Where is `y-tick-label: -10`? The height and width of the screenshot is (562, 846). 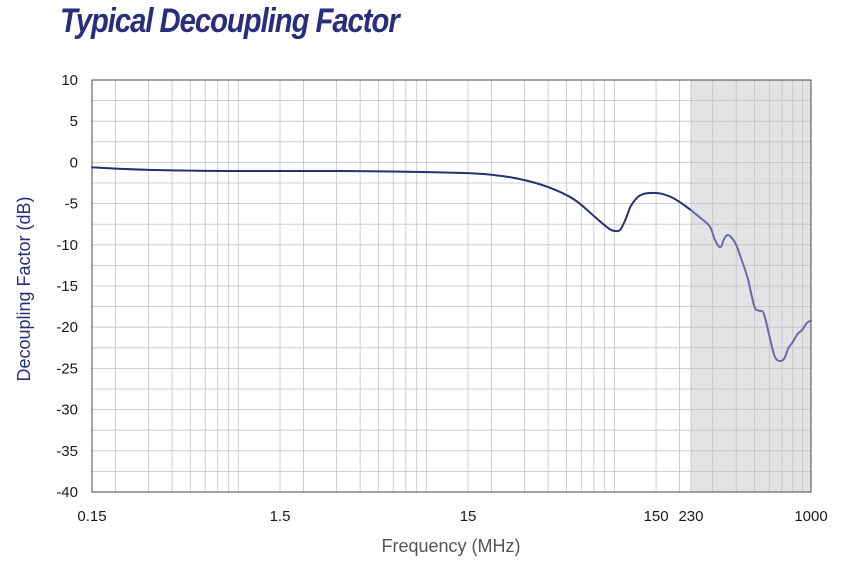 y-tick-label: -10 is located at coordinates (67, 245).